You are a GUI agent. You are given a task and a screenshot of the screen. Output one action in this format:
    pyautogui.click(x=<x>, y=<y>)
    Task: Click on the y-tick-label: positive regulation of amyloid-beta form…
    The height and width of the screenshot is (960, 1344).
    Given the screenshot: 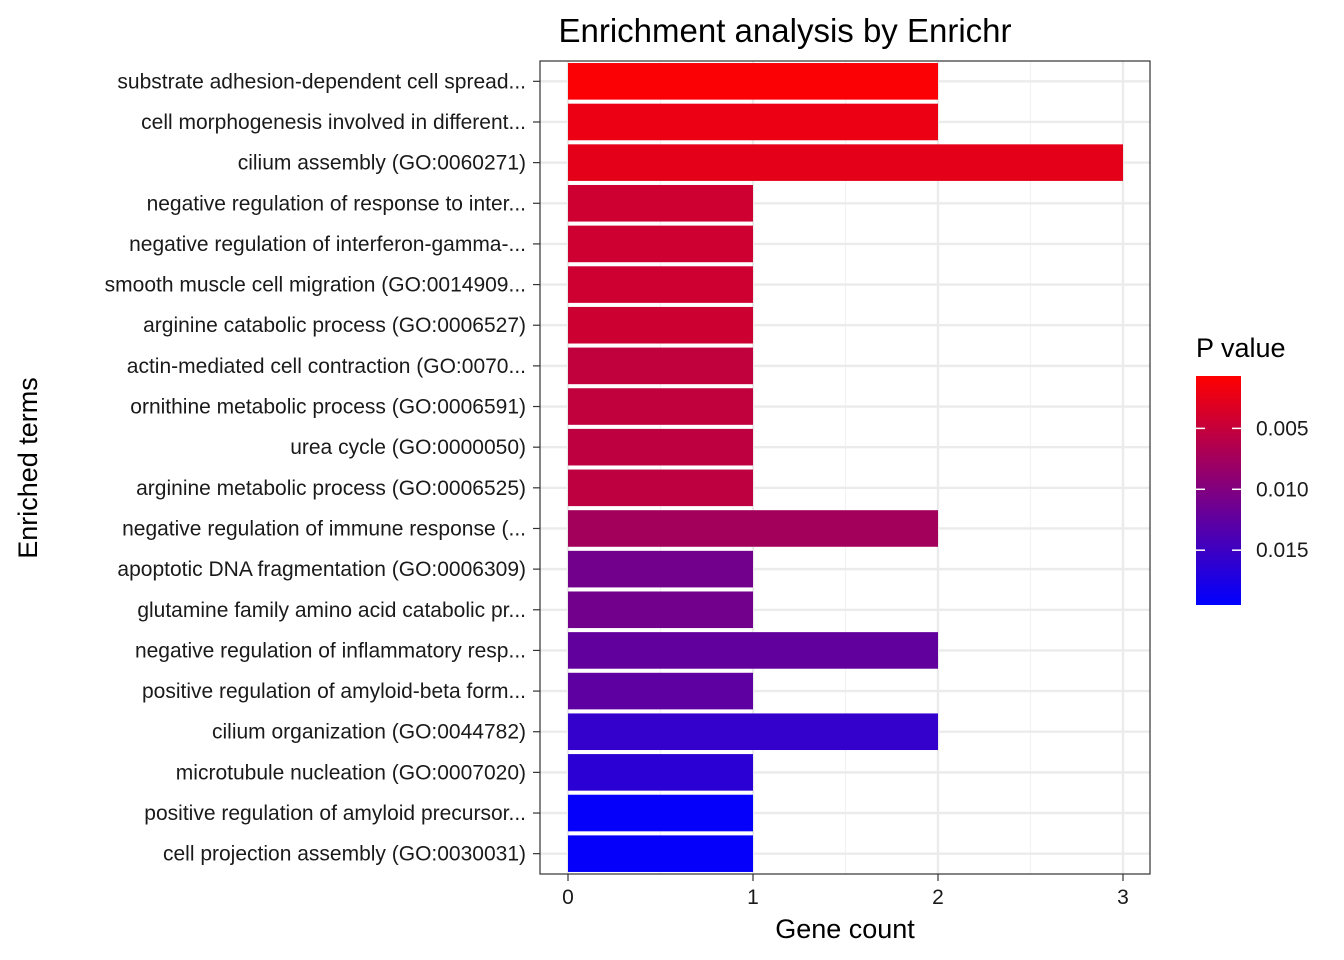 What is the action you would take?
    pyautogui.click(x=334, y=691)
    